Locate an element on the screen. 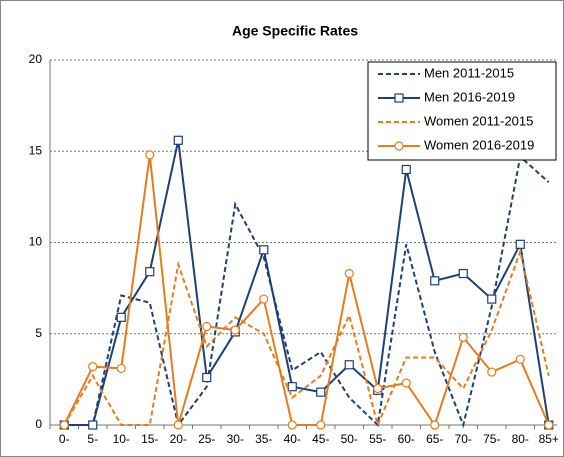 This screenshot has height=457, width=564. x-tick-label: 10- is located at coordinates (121, 439).